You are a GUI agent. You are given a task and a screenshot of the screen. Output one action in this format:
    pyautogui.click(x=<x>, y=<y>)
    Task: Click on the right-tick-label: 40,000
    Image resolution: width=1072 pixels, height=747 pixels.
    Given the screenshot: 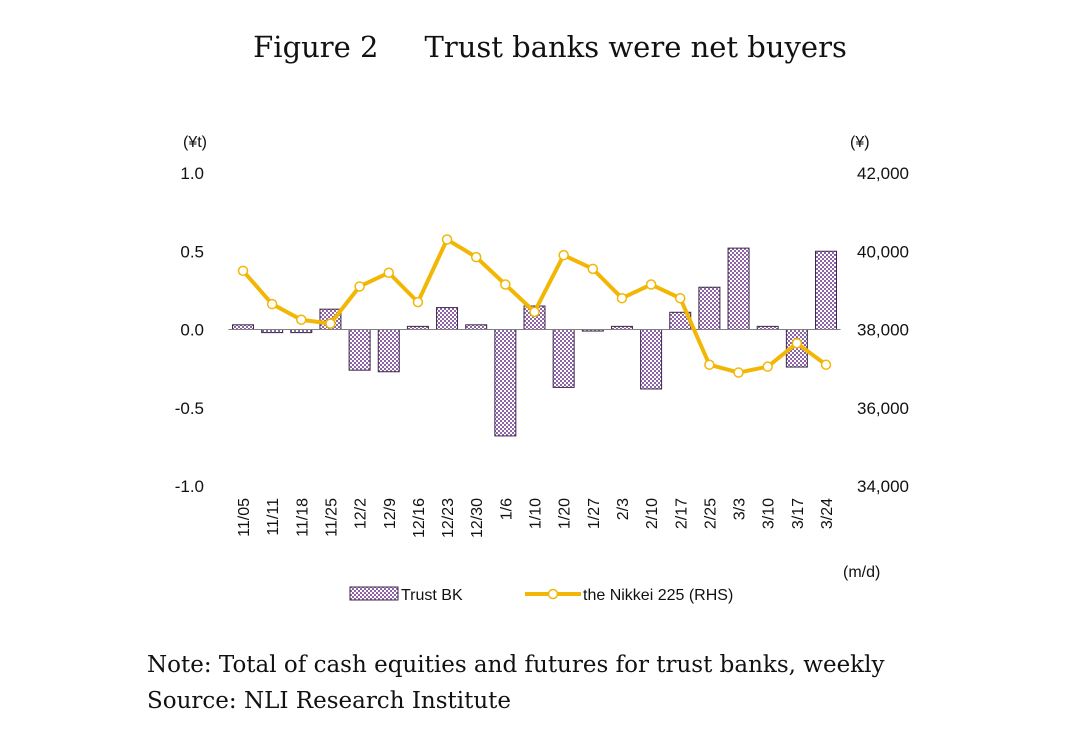 What is the action you would take?
    pyautogui.click(x=883, y=251)
    